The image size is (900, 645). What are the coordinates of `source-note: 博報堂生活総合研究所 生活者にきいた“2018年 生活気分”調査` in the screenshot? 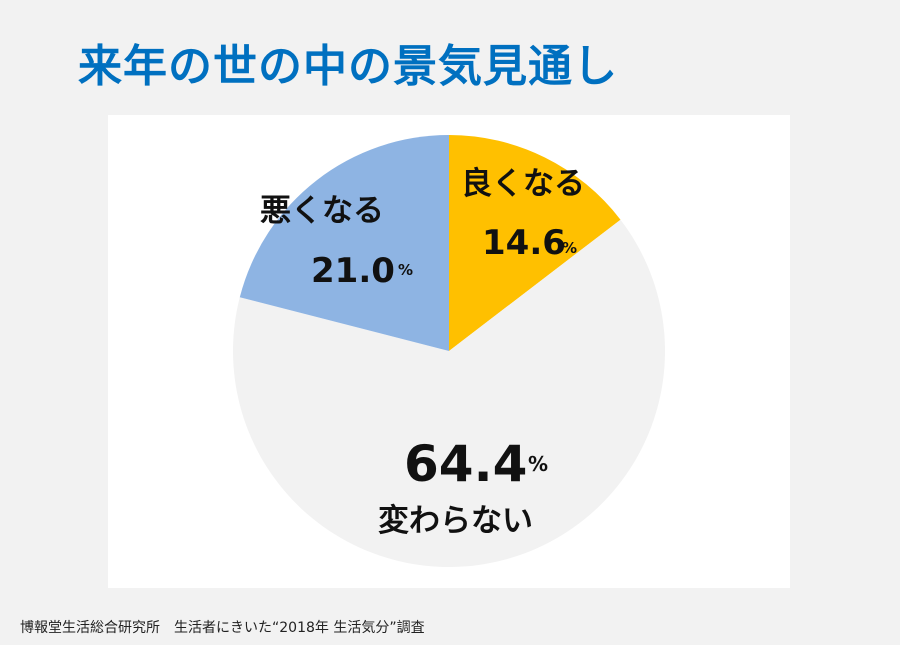 It's located at (222, 628).